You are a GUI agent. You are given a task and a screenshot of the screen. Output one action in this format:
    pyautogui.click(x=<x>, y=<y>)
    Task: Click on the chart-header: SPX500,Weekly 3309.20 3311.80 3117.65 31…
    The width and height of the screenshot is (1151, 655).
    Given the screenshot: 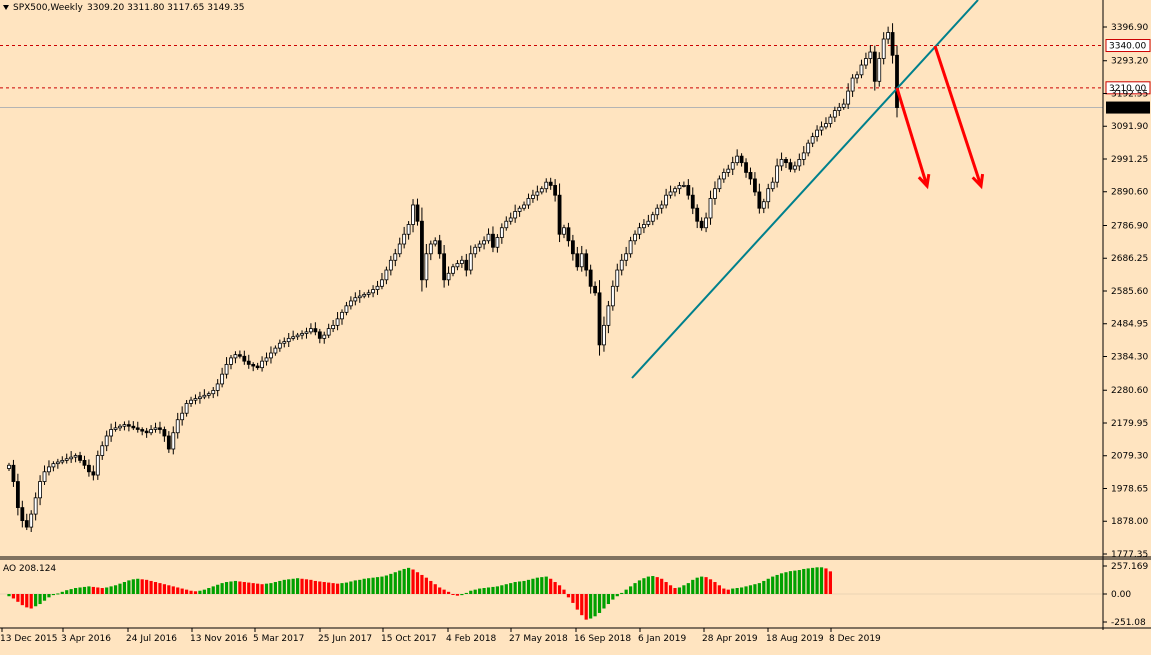 What is the action you would take?
    pyautogui.click(x=123, y=8)
    